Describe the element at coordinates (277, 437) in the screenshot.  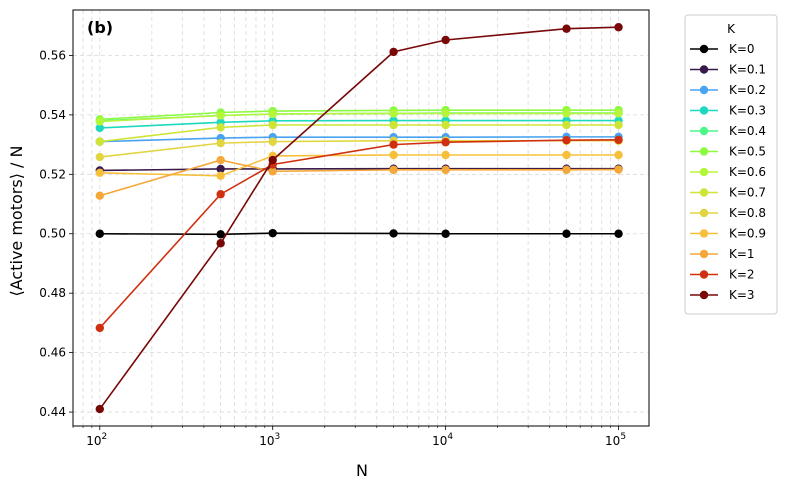
I see `x-tick-label-exponent: 3` at that location.